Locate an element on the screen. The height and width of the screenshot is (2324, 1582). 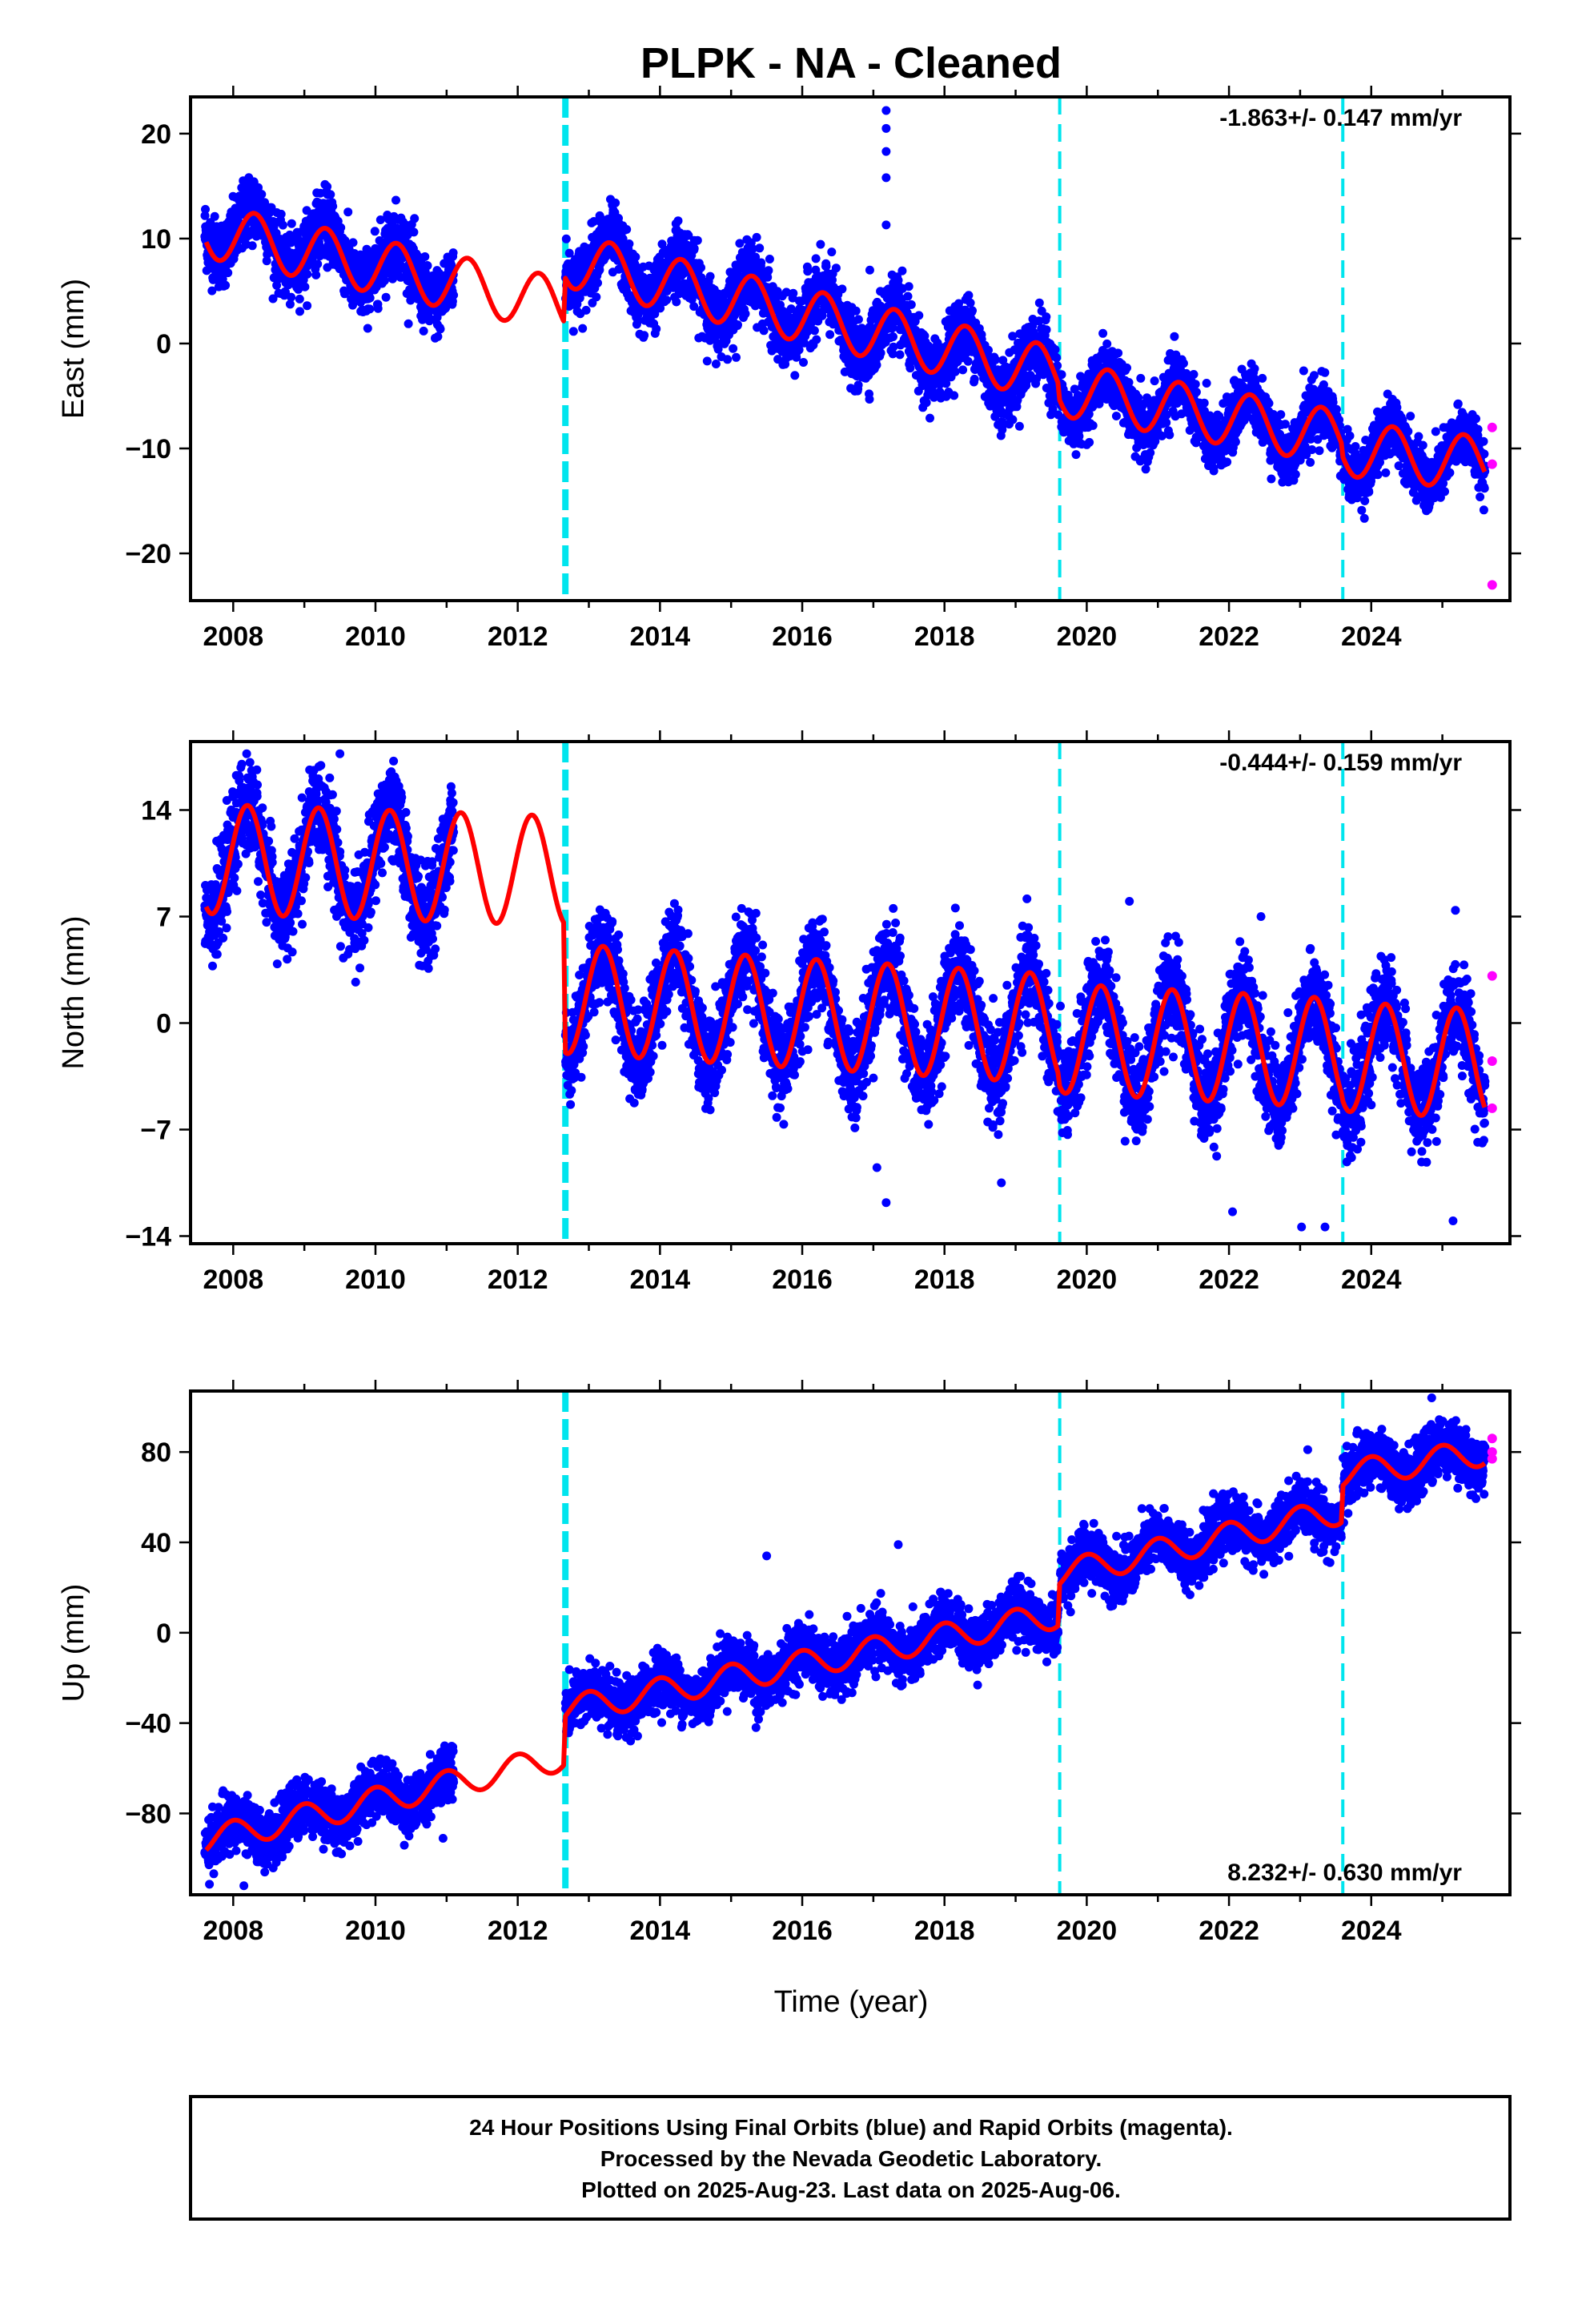
y-axis-label: East (mm) is located at coordinates (74, 349).